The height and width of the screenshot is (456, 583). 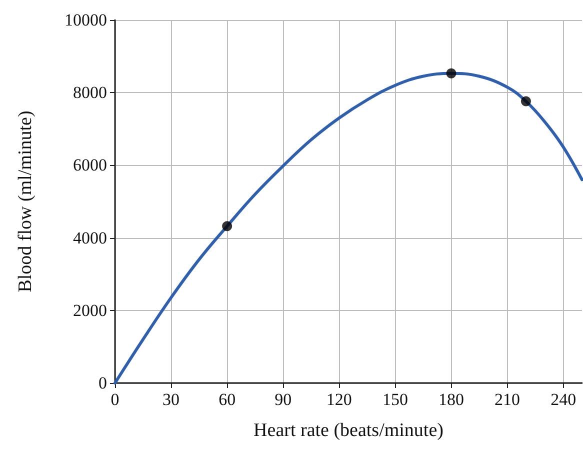 I want to click on x-tick-label: 180, so click(x=451, y=399).